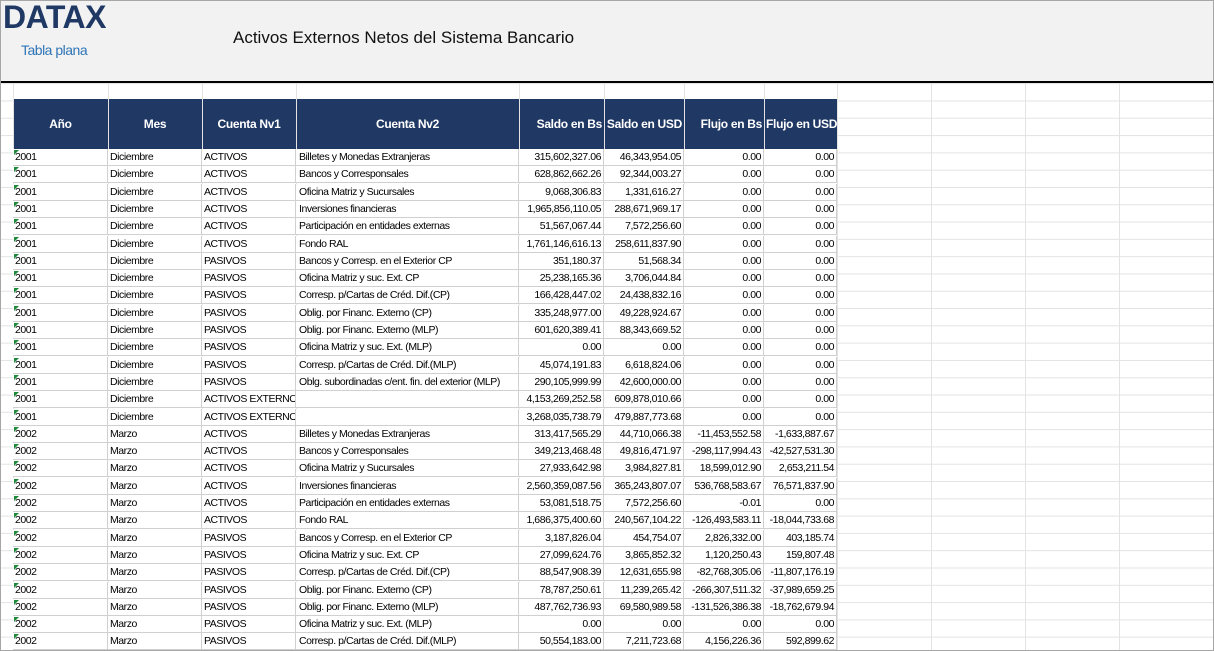  I want to click on table-cell: 592,899.62, so click(800, 641).